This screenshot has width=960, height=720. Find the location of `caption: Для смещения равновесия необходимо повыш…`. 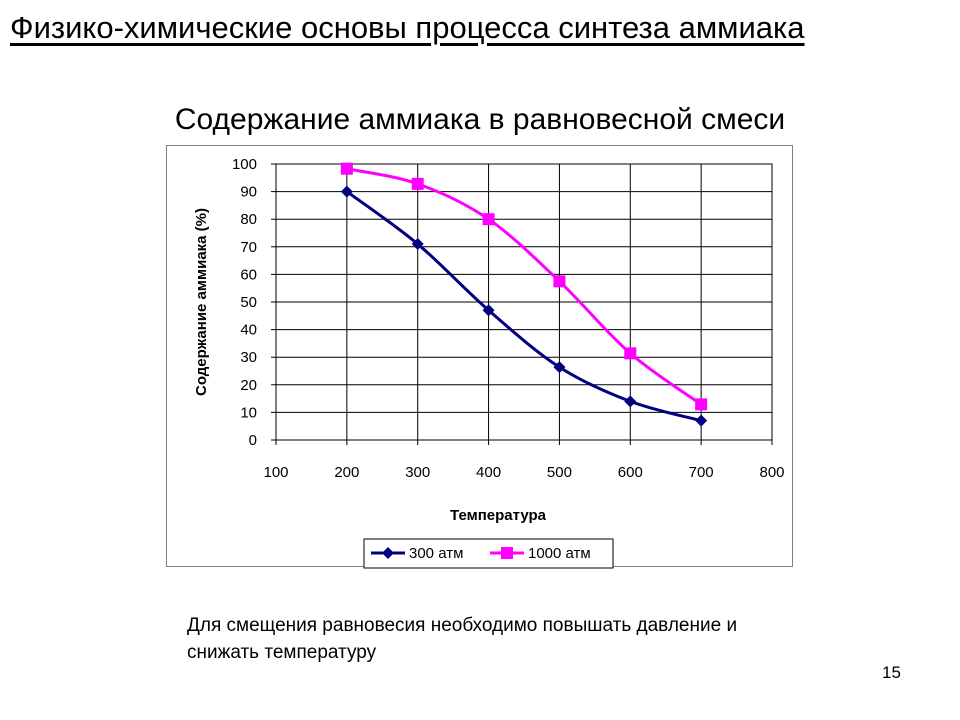

caption: Для смещения равновесия необходимо повыш… is located at coordinates (462, 639).